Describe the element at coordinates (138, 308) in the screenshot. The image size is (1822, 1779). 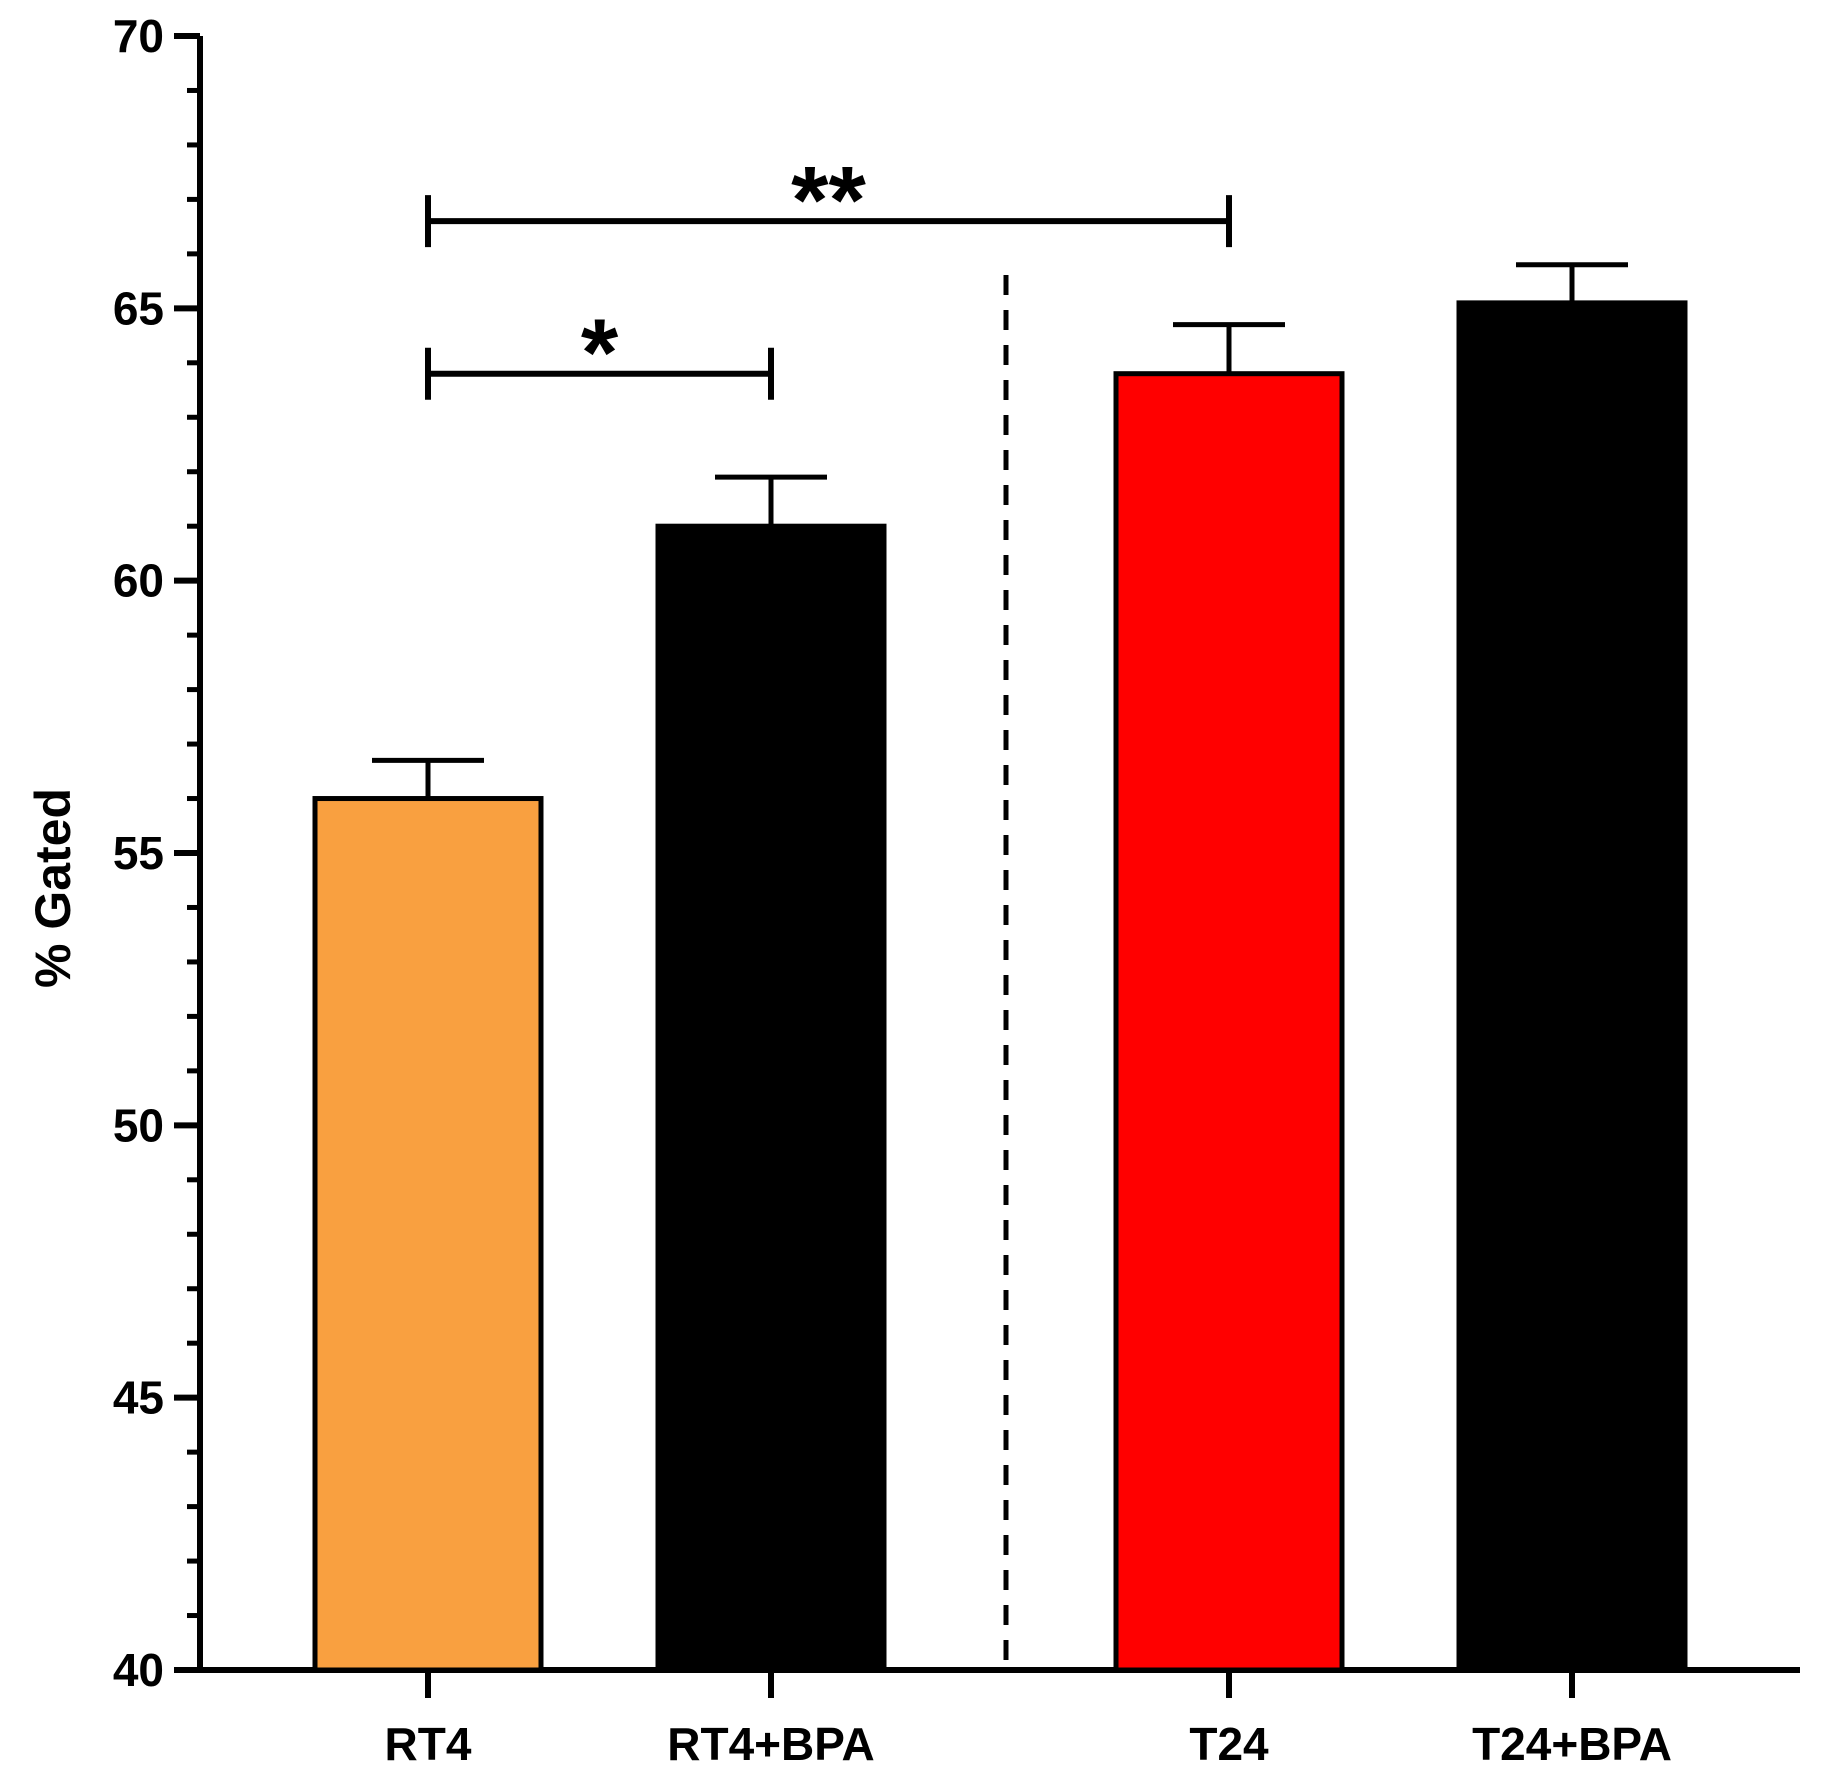
I see `y-tick-label: 65` at that location.